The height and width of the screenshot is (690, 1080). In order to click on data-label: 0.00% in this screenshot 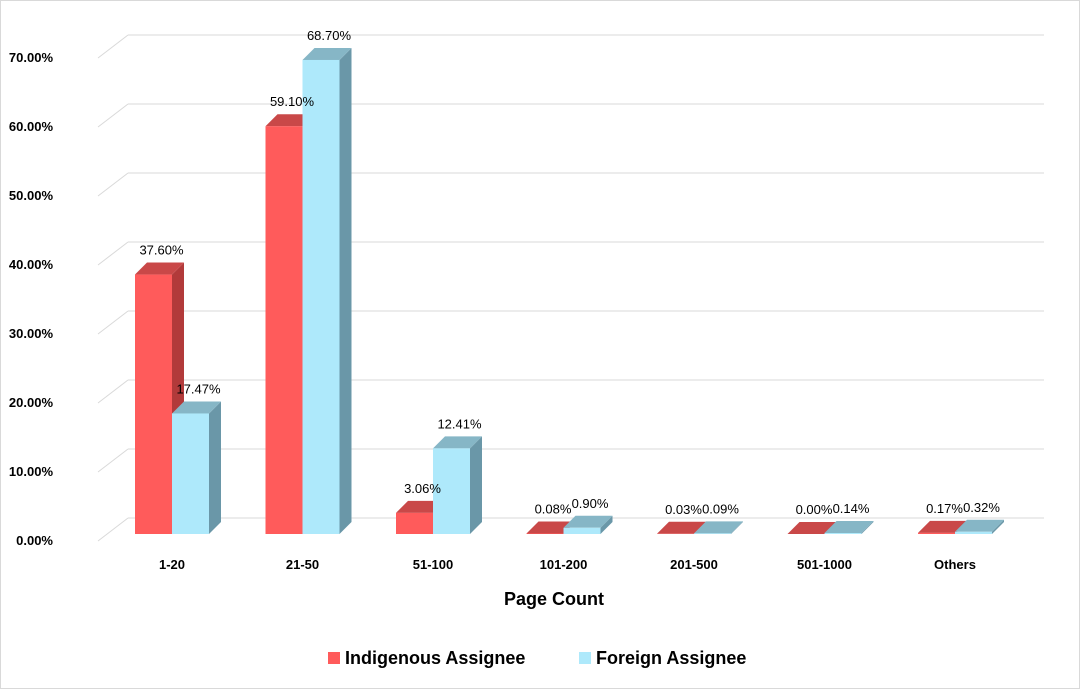, I will do `click(814, 509)`.